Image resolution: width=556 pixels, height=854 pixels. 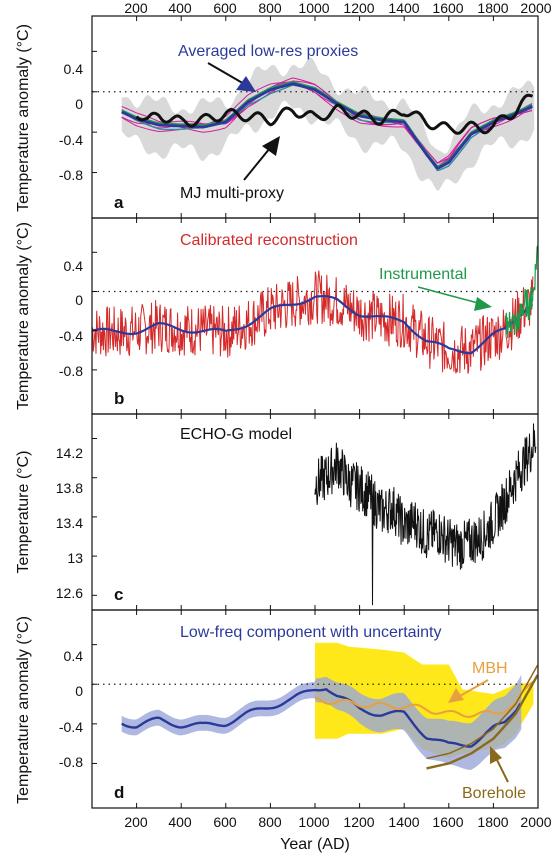 What do you see at coordinates (310, 632) in the screenshot?
I see `annotation-lowfreq: Low-freq component with uncertainty` at bounding box center [310, 632].